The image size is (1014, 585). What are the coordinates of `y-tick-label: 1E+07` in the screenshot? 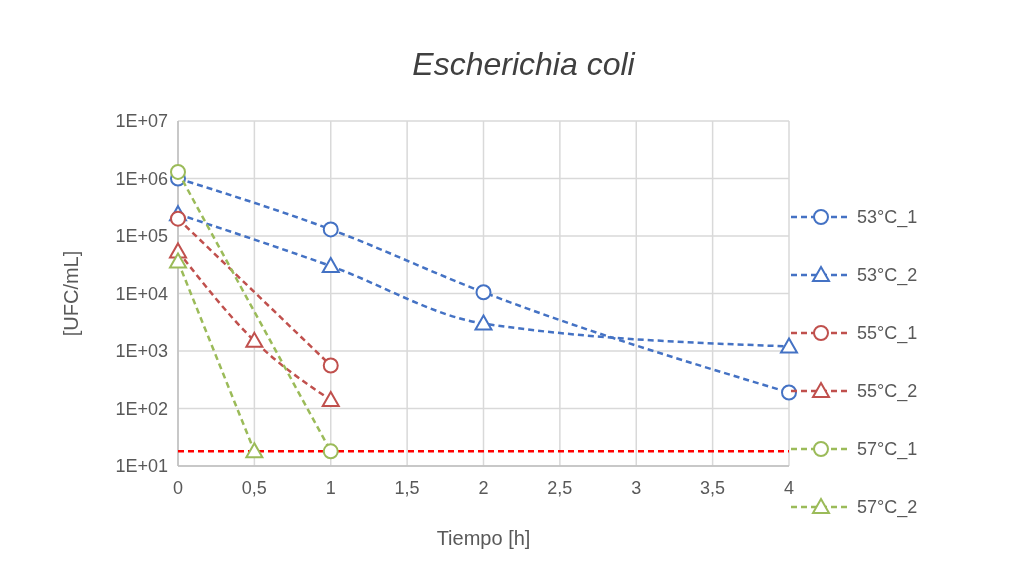 It's located at (141, 121).